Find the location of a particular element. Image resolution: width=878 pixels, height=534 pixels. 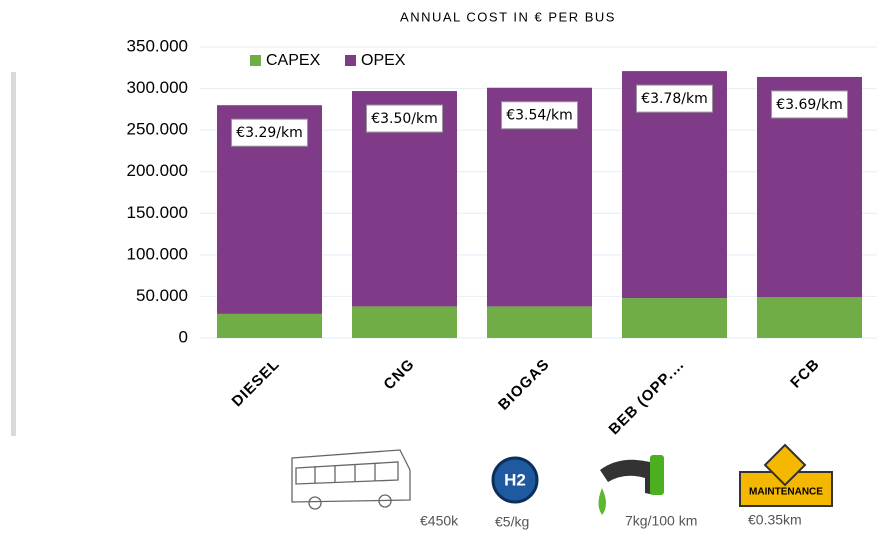

bus-cost: €450k is located at coordinates (439, 521).